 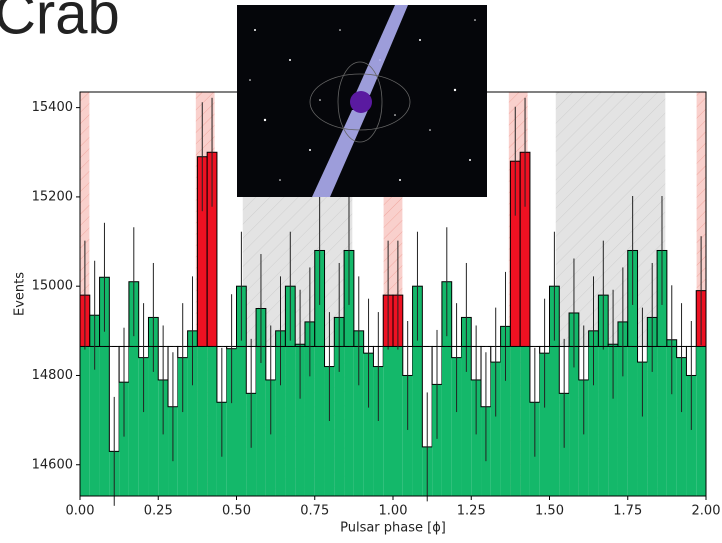 What do you see at coordinates (52, 464) in the screenshot?
I see `y-tick-label: 14600` at bounding box center [52, 464].